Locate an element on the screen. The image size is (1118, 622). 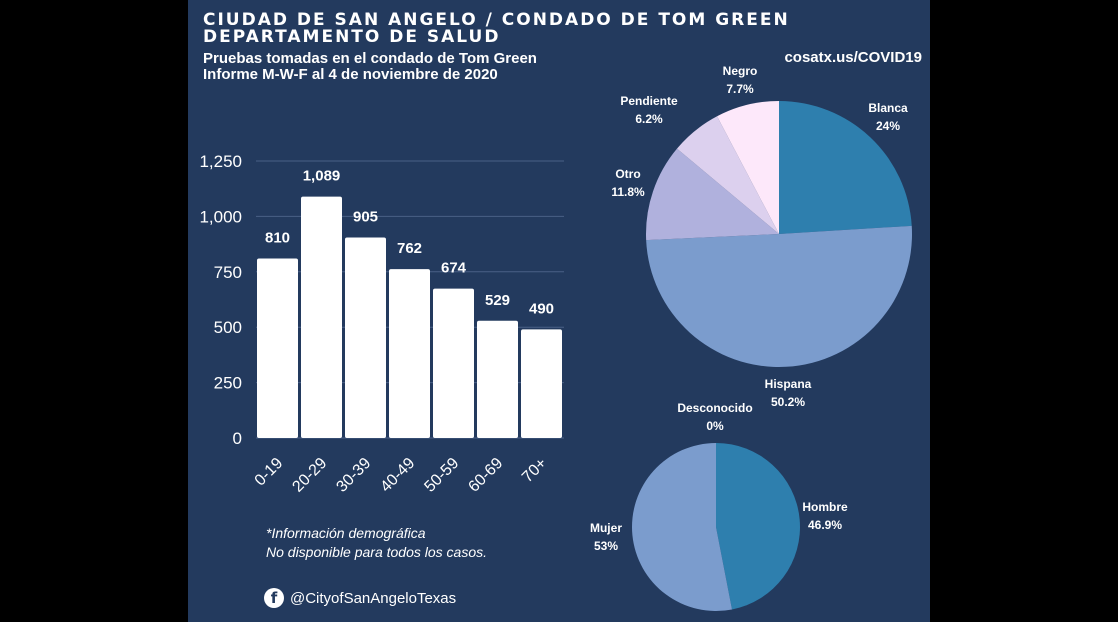
footnote-line2: No disponible para todos los casos. is located at coordinates (377, 552).